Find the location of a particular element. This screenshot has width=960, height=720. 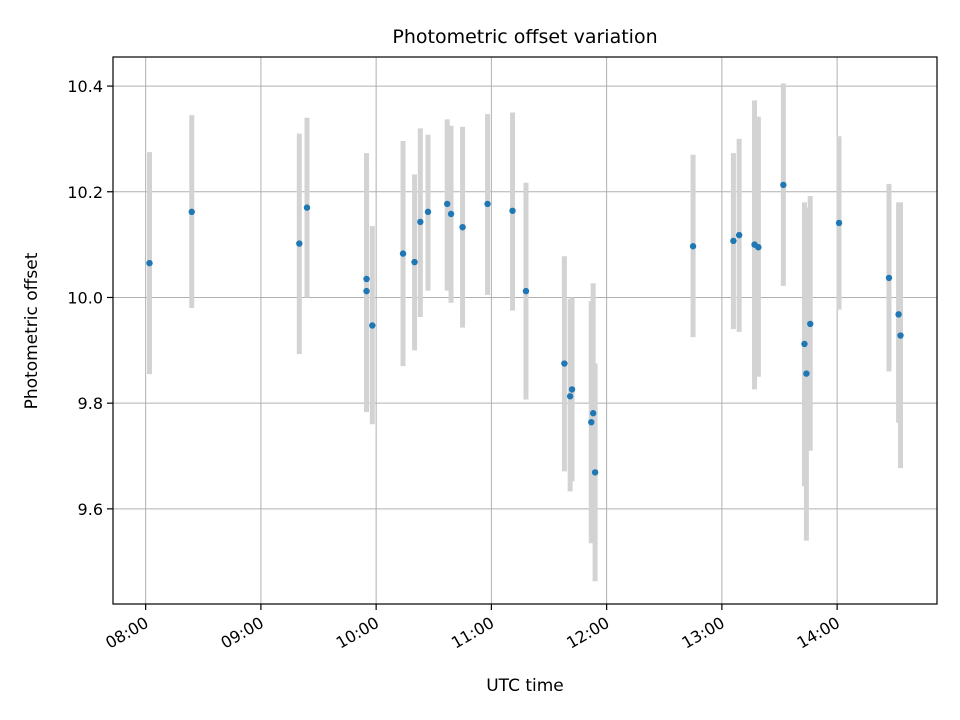

y-tick-label: 9.8 is located at coordinates (90, 403).